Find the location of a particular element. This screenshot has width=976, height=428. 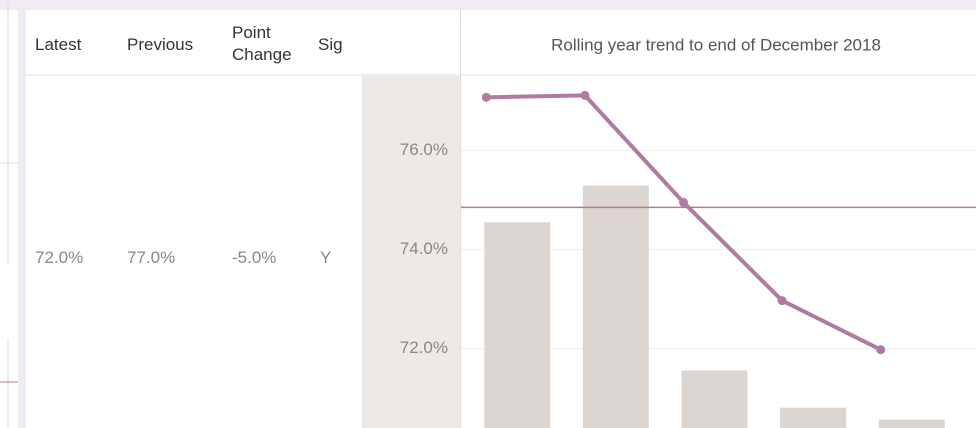

column-header: Sig is located at coordinates (330, 44).